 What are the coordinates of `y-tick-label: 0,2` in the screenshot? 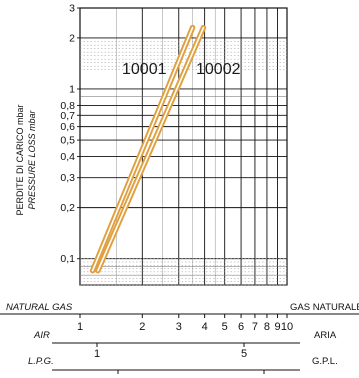 It's located at (67, 208).